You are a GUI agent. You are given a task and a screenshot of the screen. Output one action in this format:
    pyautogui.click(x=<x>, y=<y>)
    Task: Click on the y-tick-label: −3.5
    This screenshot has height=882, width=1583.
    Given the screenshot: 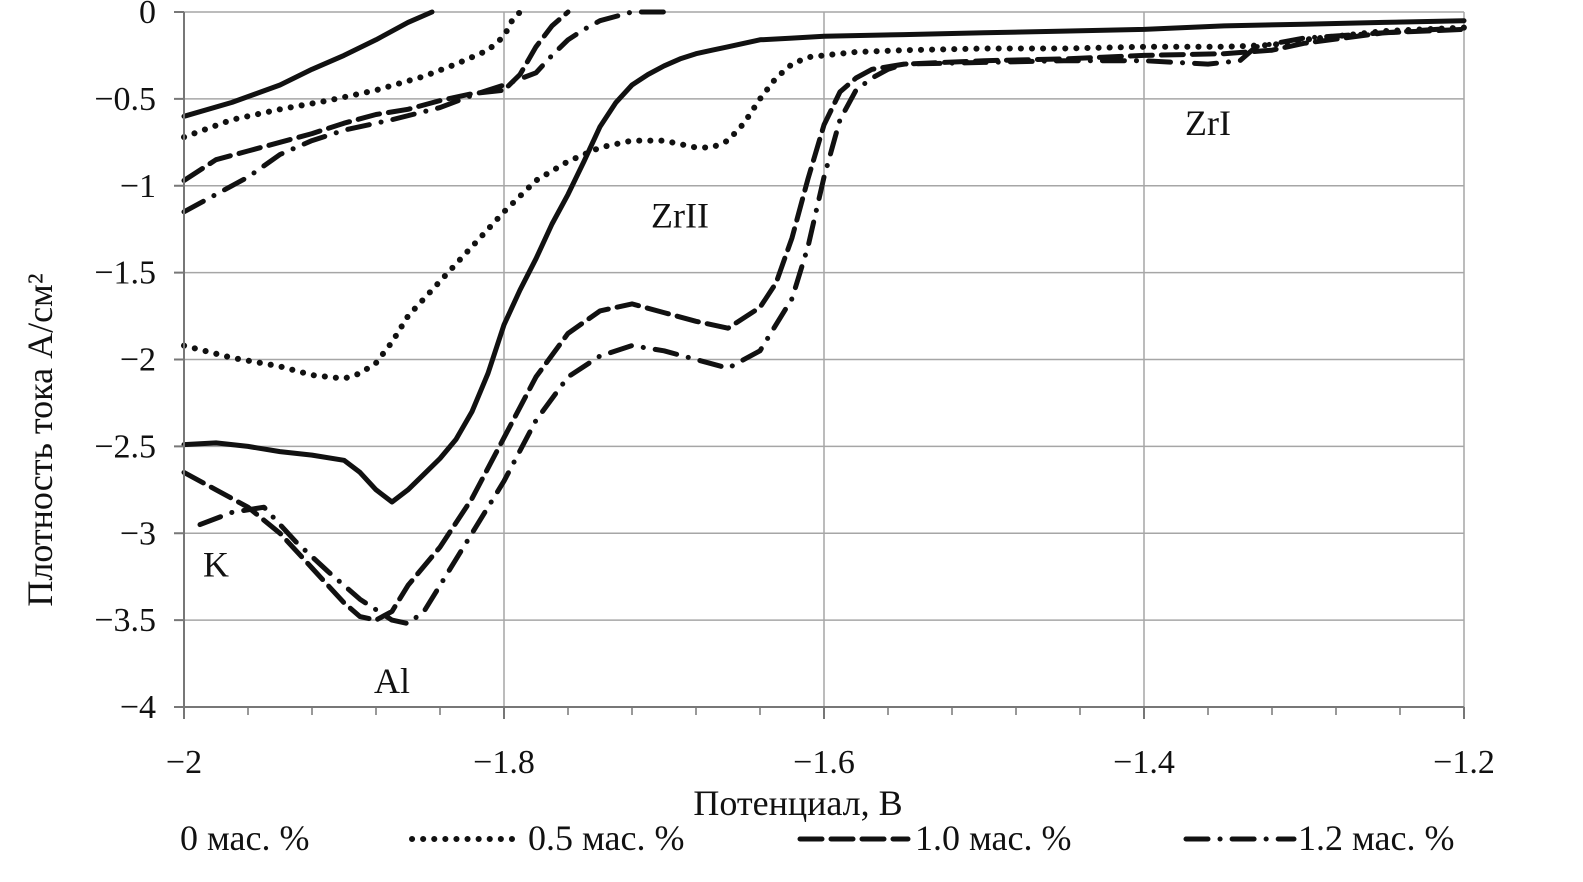 What is the action you would take?
    pyautogui.click(x=125, y=620)
    